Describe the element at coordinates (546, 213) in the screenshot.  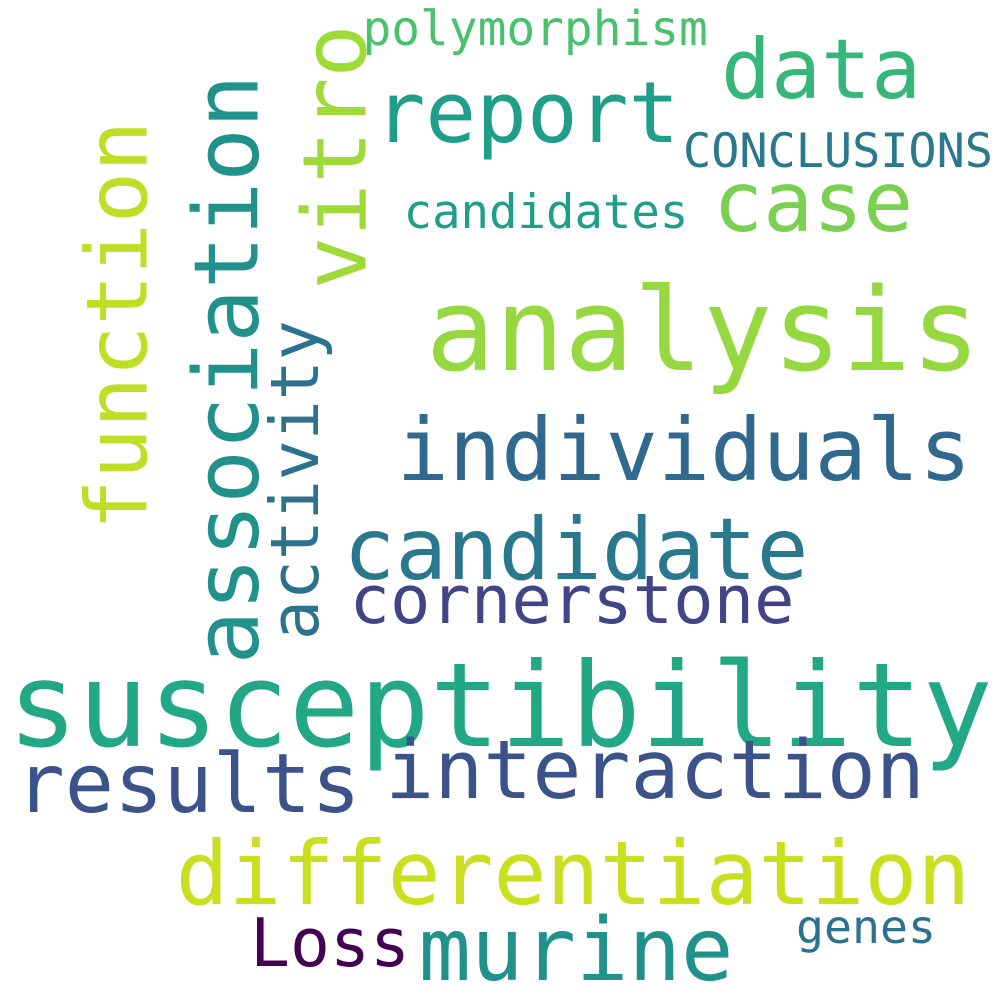
I see `word-candidates: candidates` at that location.